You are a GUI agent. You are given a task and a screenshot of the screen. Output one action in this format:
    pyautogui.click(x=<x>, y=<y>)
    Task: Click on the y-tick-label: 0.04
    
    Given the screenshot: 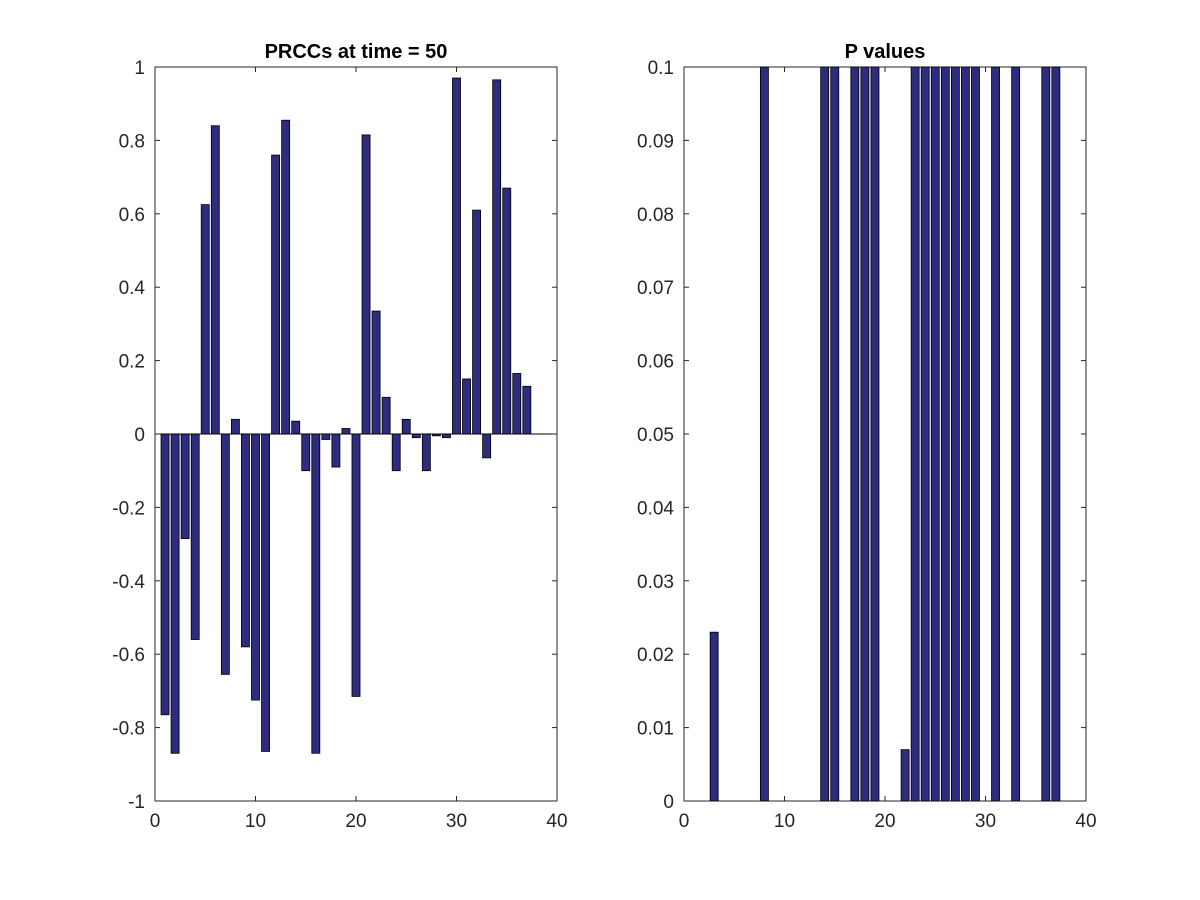 What is the action you would take?
    pyautogui.click(x=655, y=508)
    